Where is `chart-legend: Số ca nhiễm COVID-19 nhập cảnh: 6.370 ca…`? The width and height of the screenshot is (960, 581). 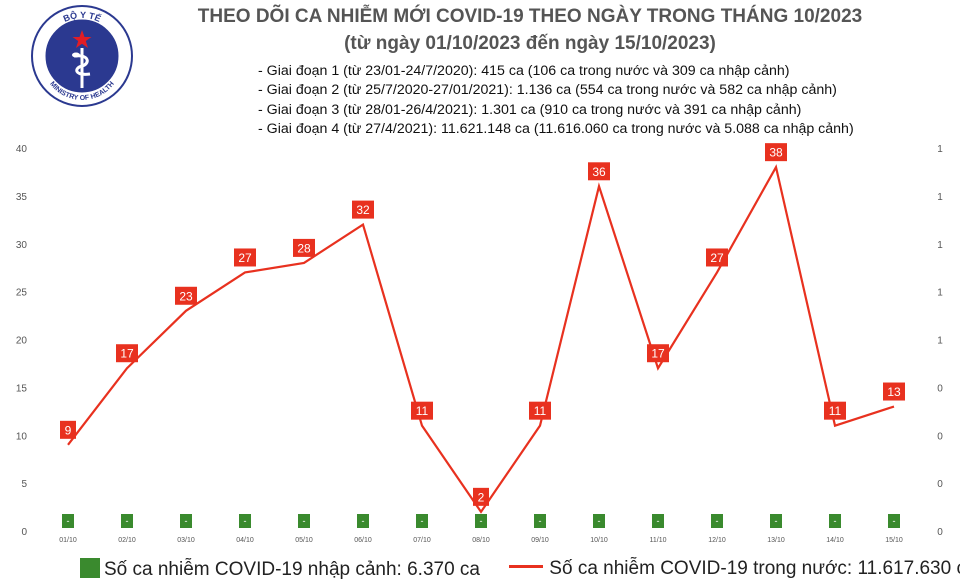 chart-legend: Số ca nhiễm COVID-19 nhập cảnh: 6.370 ca… is located at coordinates (520, 569).